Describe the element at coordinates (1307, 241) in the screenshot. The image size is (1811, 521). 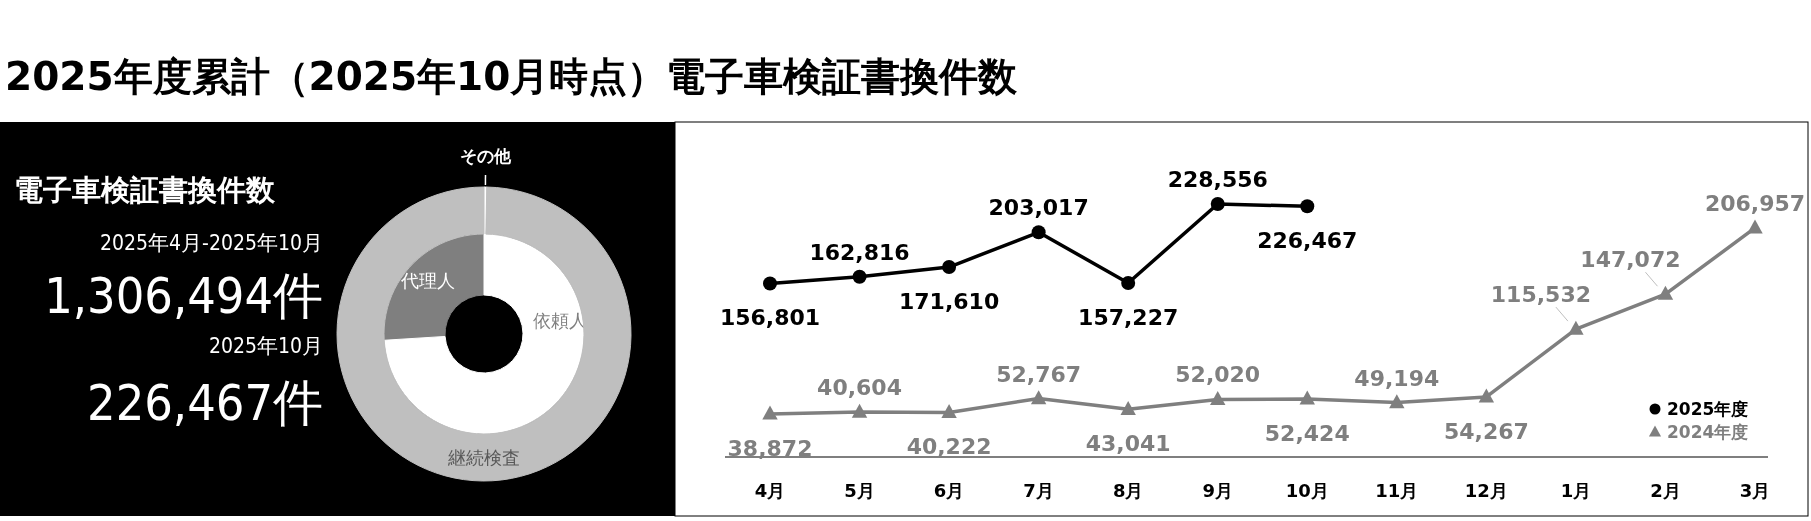
I see `data-label: 226,467` at that location.